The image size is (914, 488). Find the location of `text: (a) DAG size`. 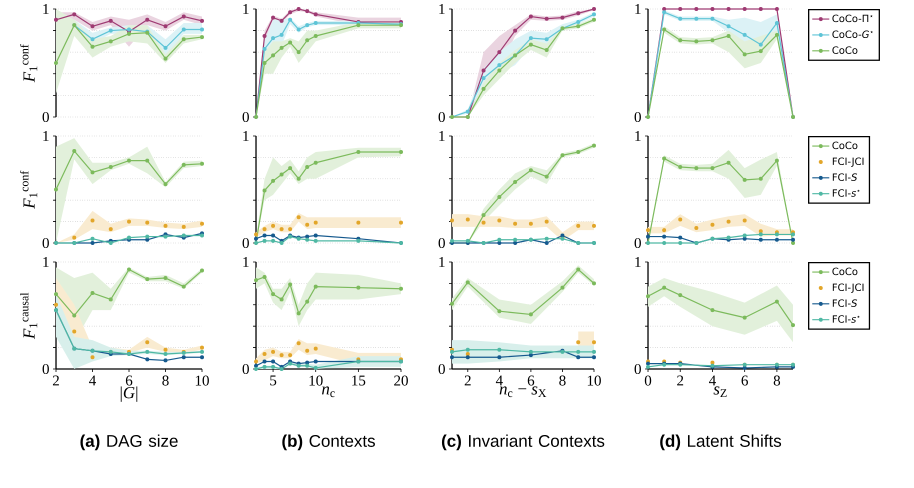

text: (a) DAG size is located at coordinates (129, 442).